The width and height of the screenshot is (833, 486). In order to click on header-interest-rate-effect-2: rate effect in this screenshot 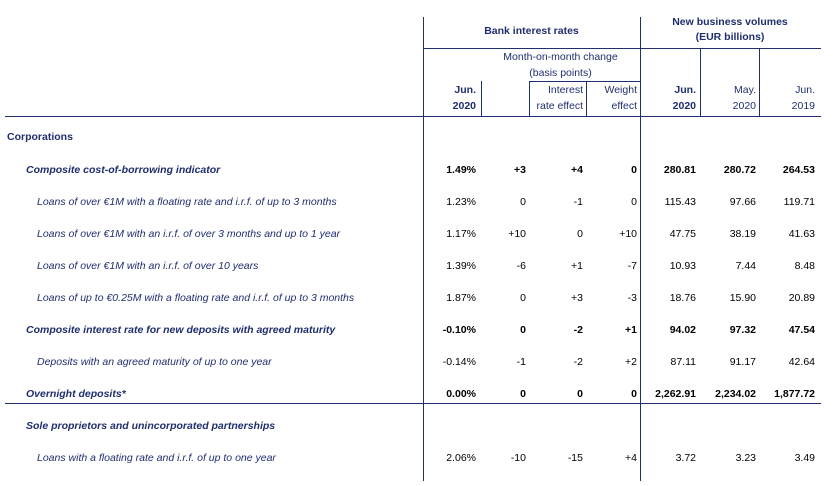, I will do `click(559, 106)`.